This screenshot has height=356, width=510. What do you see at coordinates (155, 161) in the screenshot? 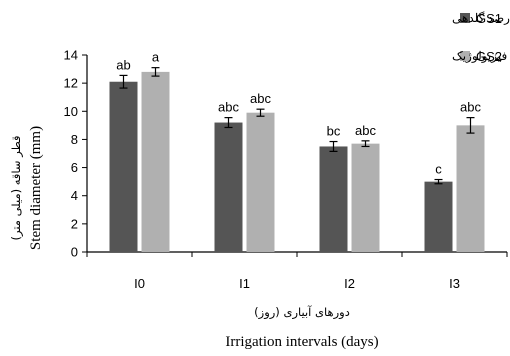
I see `bar-gs2-i0` at bounding box center [155, 161].